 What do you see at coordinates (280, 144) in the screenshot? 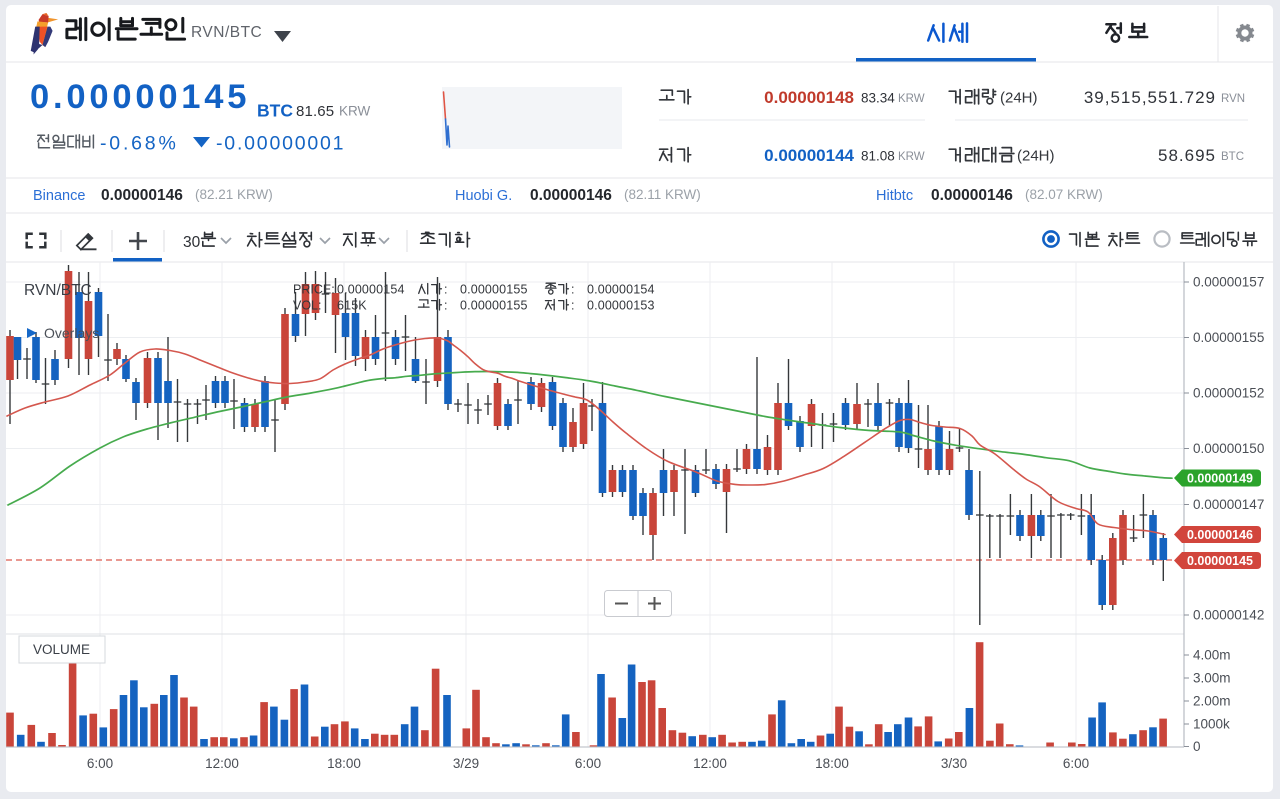
I see `svg-text: -0.00000001` at bounding box center [280, 144].